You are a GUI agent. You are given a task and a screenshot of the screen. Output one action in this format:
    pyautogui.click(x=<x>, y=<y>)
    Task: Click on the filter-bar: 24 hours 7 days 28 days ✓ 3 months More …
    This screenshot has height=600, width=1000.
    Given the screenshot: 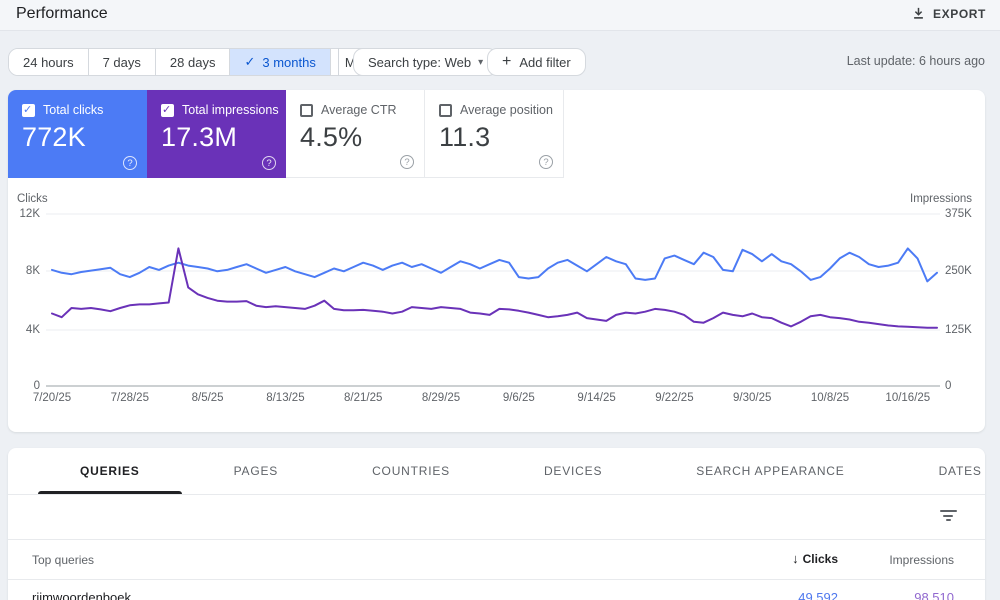 What is the action you would take?
    pyautogui.click(x=500, y=60)
    